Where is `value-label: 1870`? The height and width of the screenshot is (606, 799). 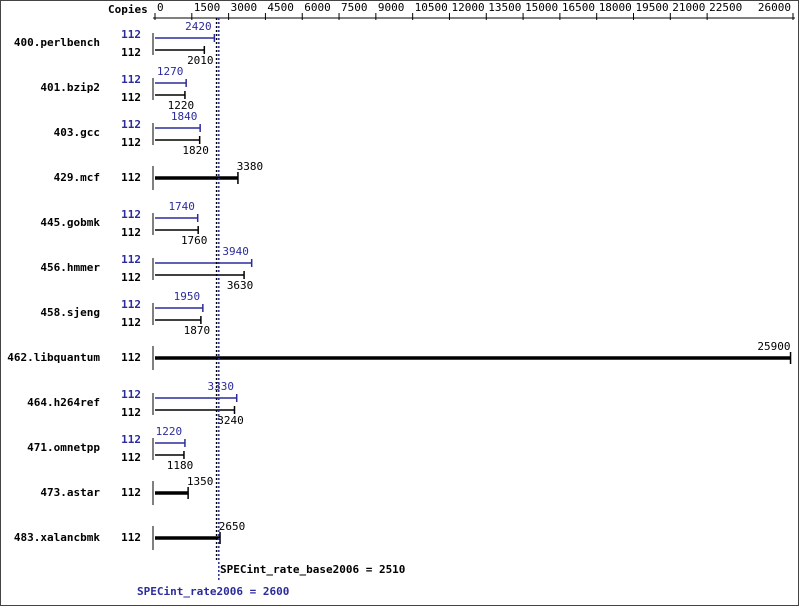 value-label: 1870 is located at coordinates (197, 330).